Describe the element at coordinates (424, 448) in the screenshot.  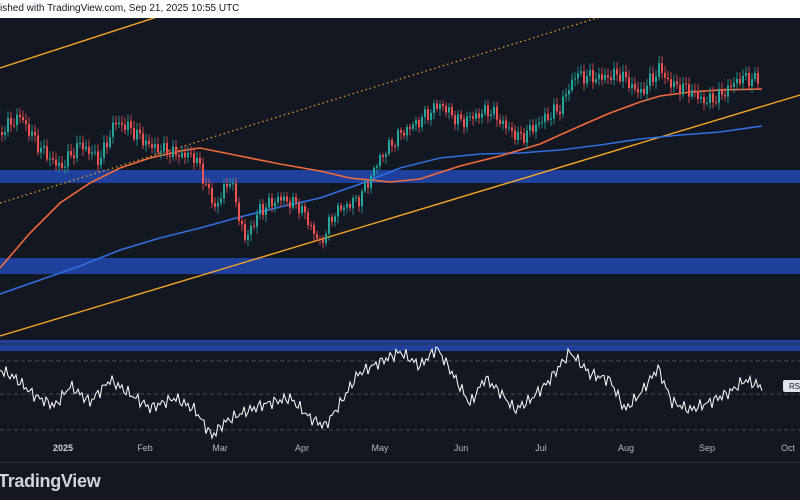
I see `time-axis: 2025 Feb Mar Apr May Jun Jul Aug Sep Oct` at that location.